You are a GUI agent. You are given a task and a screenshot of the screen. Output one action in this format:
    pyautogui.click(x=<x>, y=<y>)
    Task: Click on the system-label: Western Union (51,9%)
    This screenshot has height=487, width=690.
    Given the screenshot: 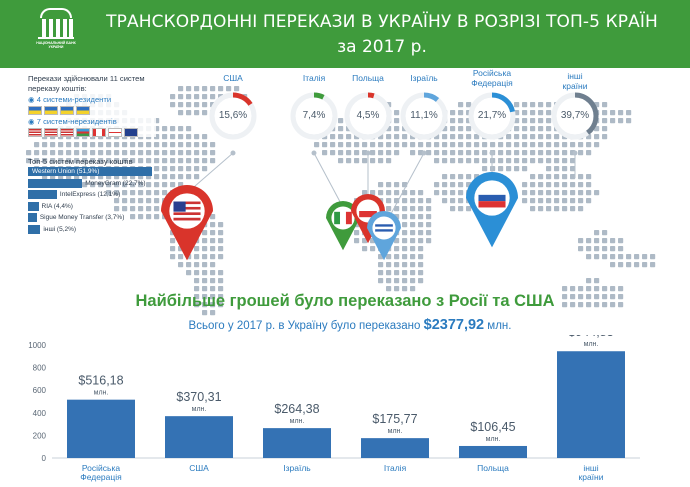 What is the action you would take?
    pyautogui.click(x=66, y=171)
    